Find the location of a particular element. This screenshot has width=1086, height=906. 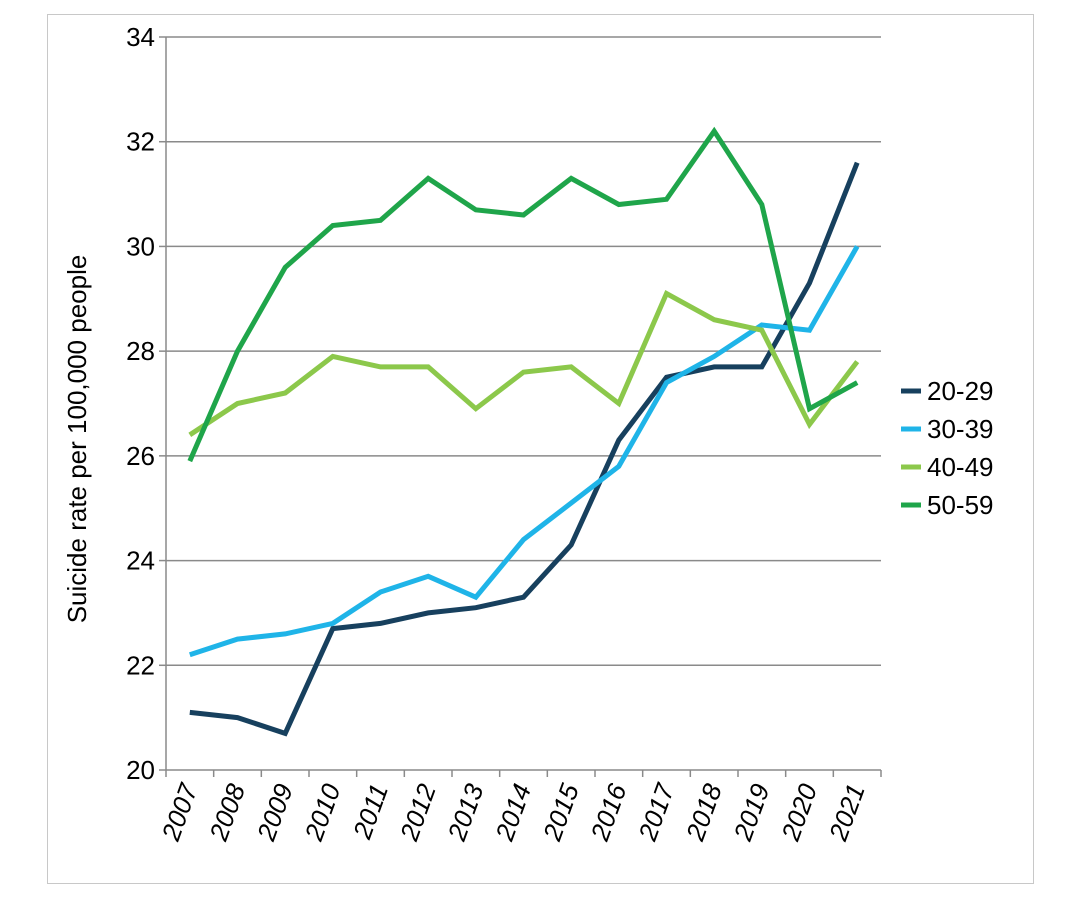

y-tick-labels: 20 22 24 26 28 30 32 34 is located at coordinates (140, 403).